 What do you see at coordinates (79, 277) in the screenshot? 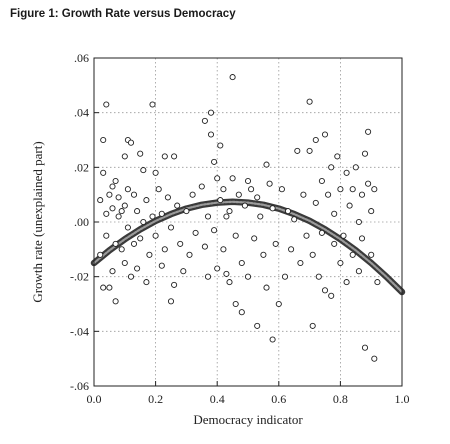
I see `y-tick-label: -.02` at bounding box center [79, 277].